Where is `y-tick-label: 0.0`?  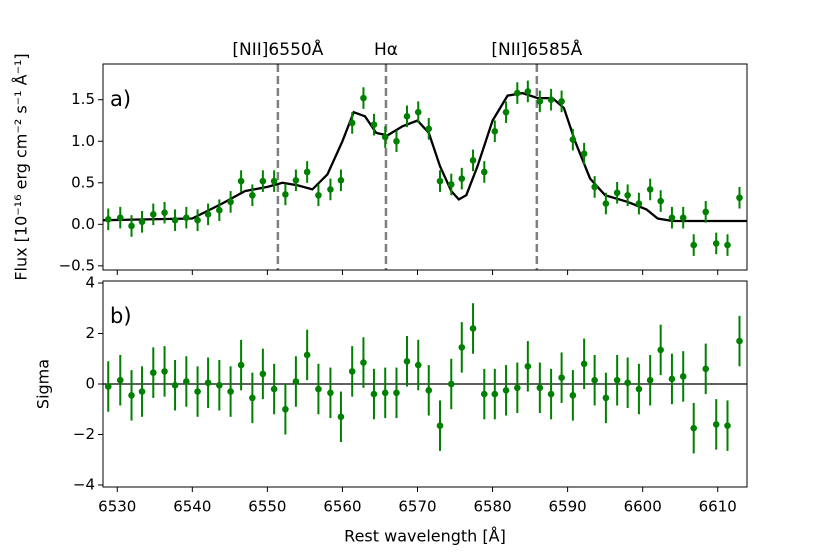
y-tick-label: 0.0 is located at coordinates (83, 224).